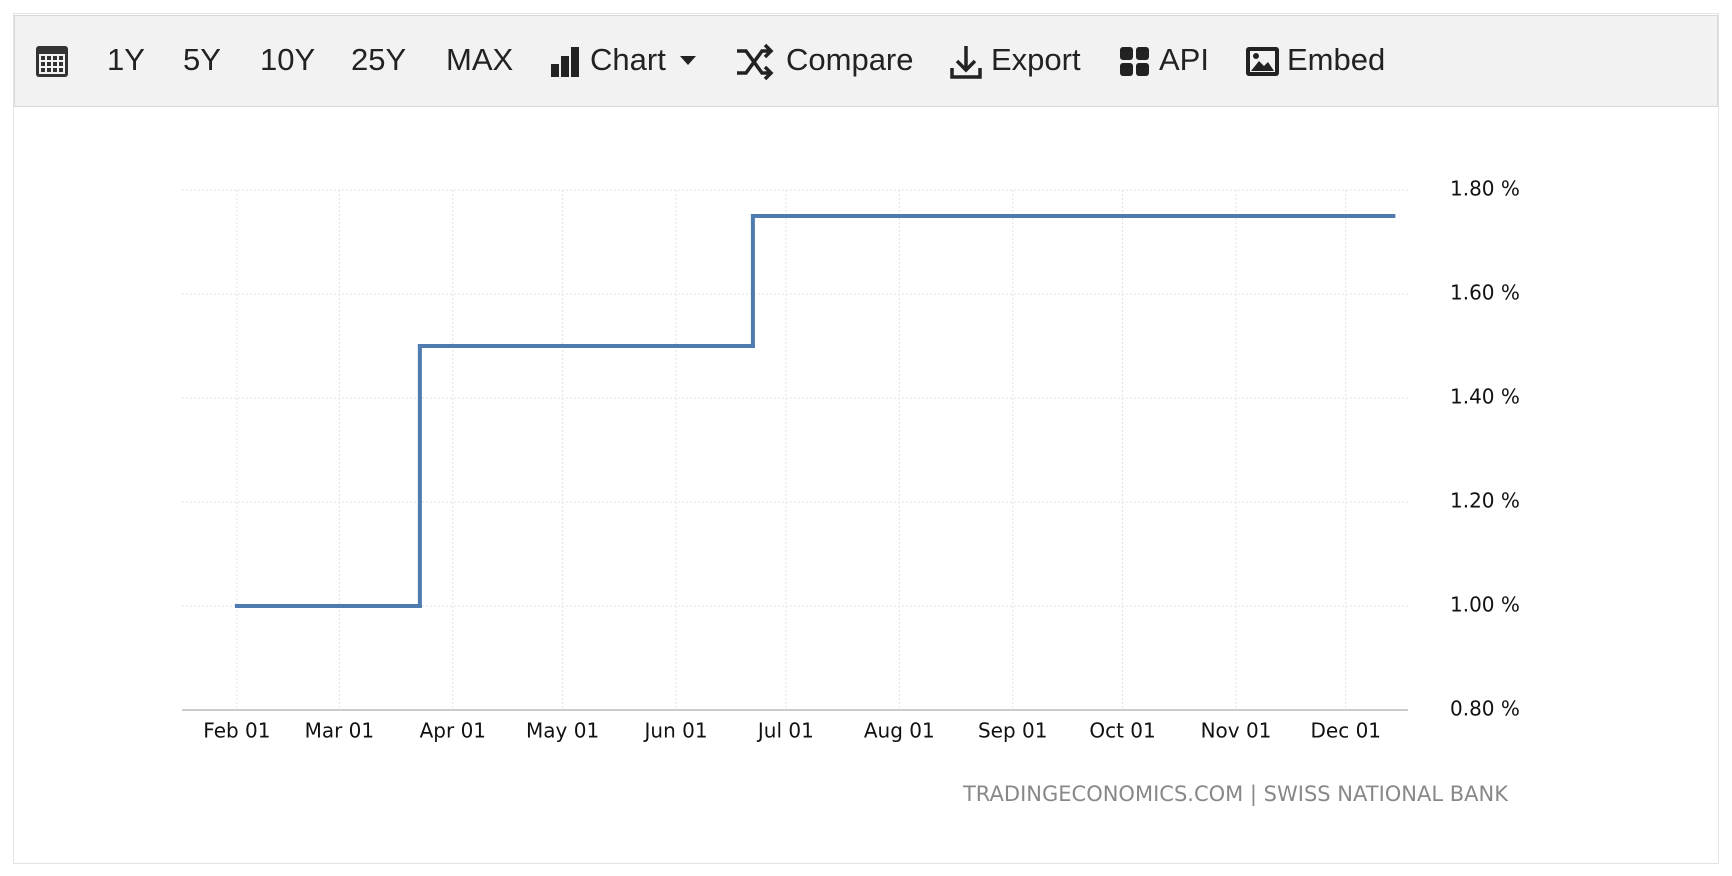 Image resolution: width=1732 pixels, height=876 pixels. What do you see at coordinates (202, 59) in the screenshot?
I see `toolbar-button: 5Y` at bounding box center [202, 59].